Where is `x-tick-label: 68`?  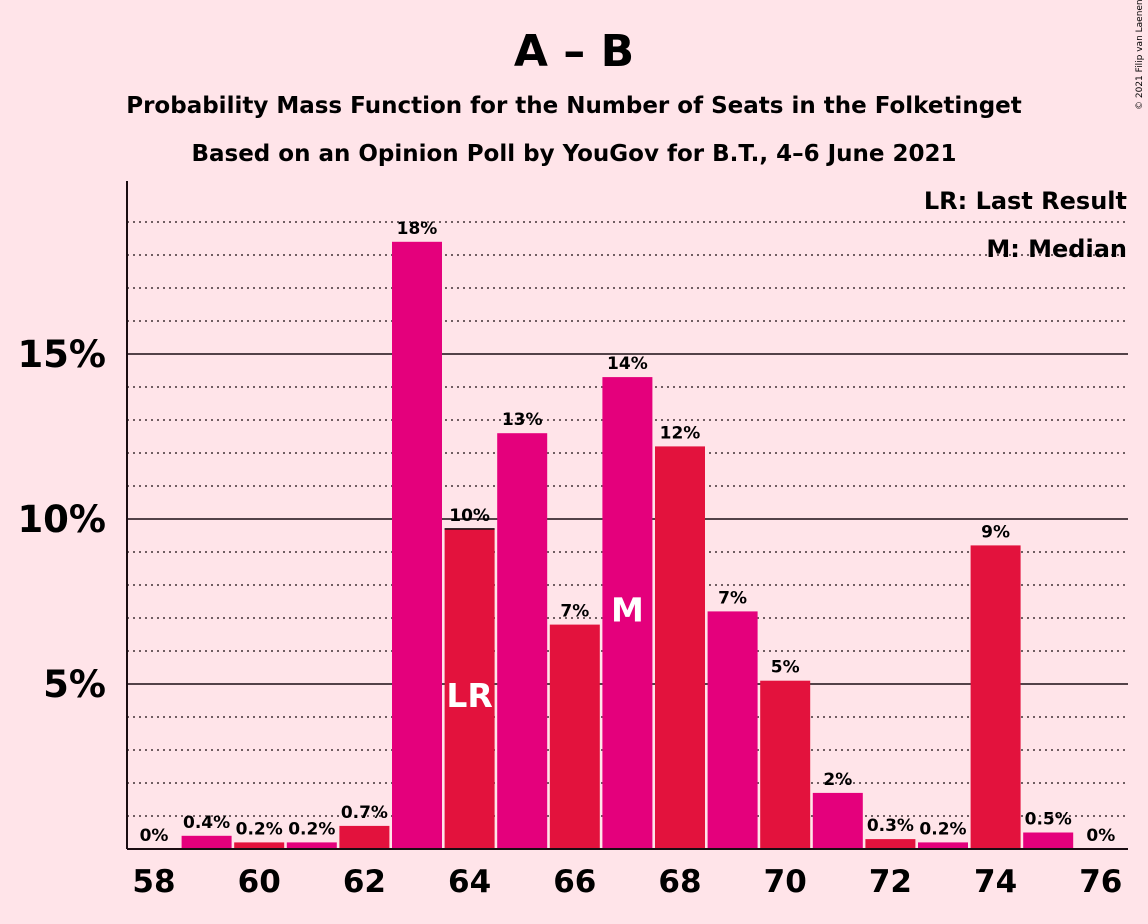 x-tick-label: 68 is located at coordinates (679, 882).